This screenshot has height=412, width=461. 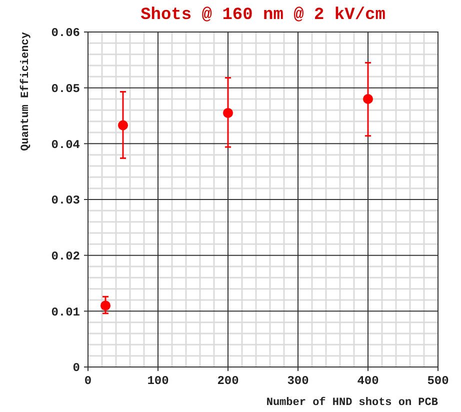 I want to click on y-tick-label: 0.06, so click(x=65, y=33).